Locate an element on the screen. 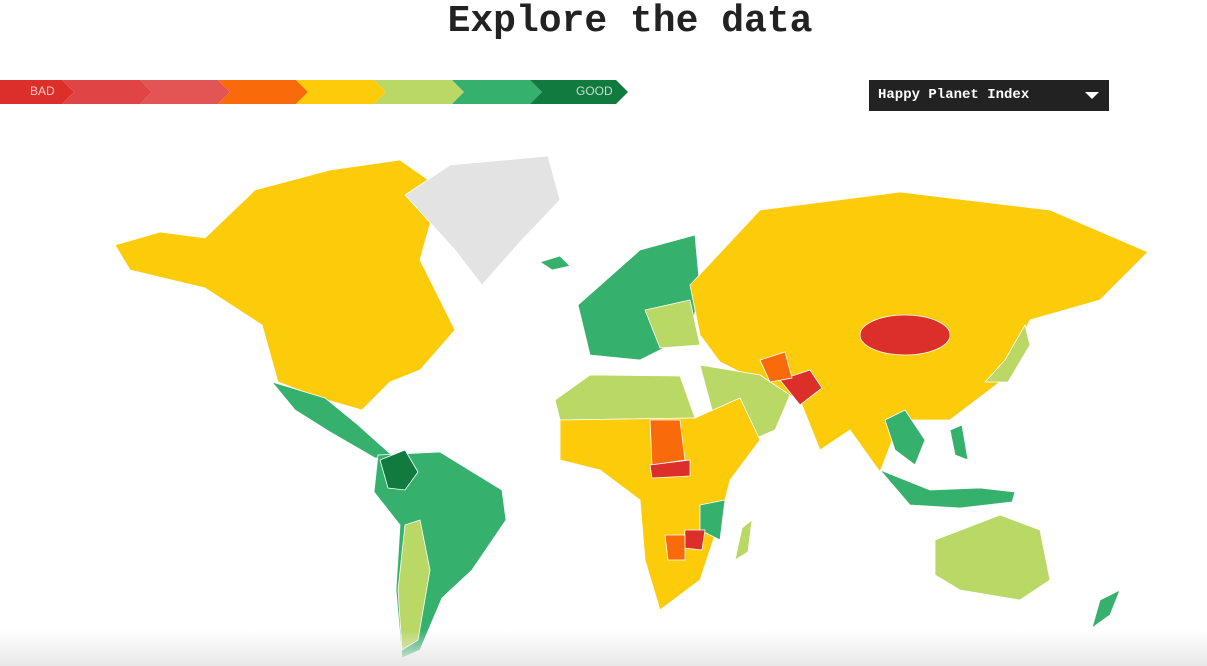 The height and width of the screenshot is (666, 1207). indicator-dropdown: Happy Planet Index is located at coordinates (989, 95).